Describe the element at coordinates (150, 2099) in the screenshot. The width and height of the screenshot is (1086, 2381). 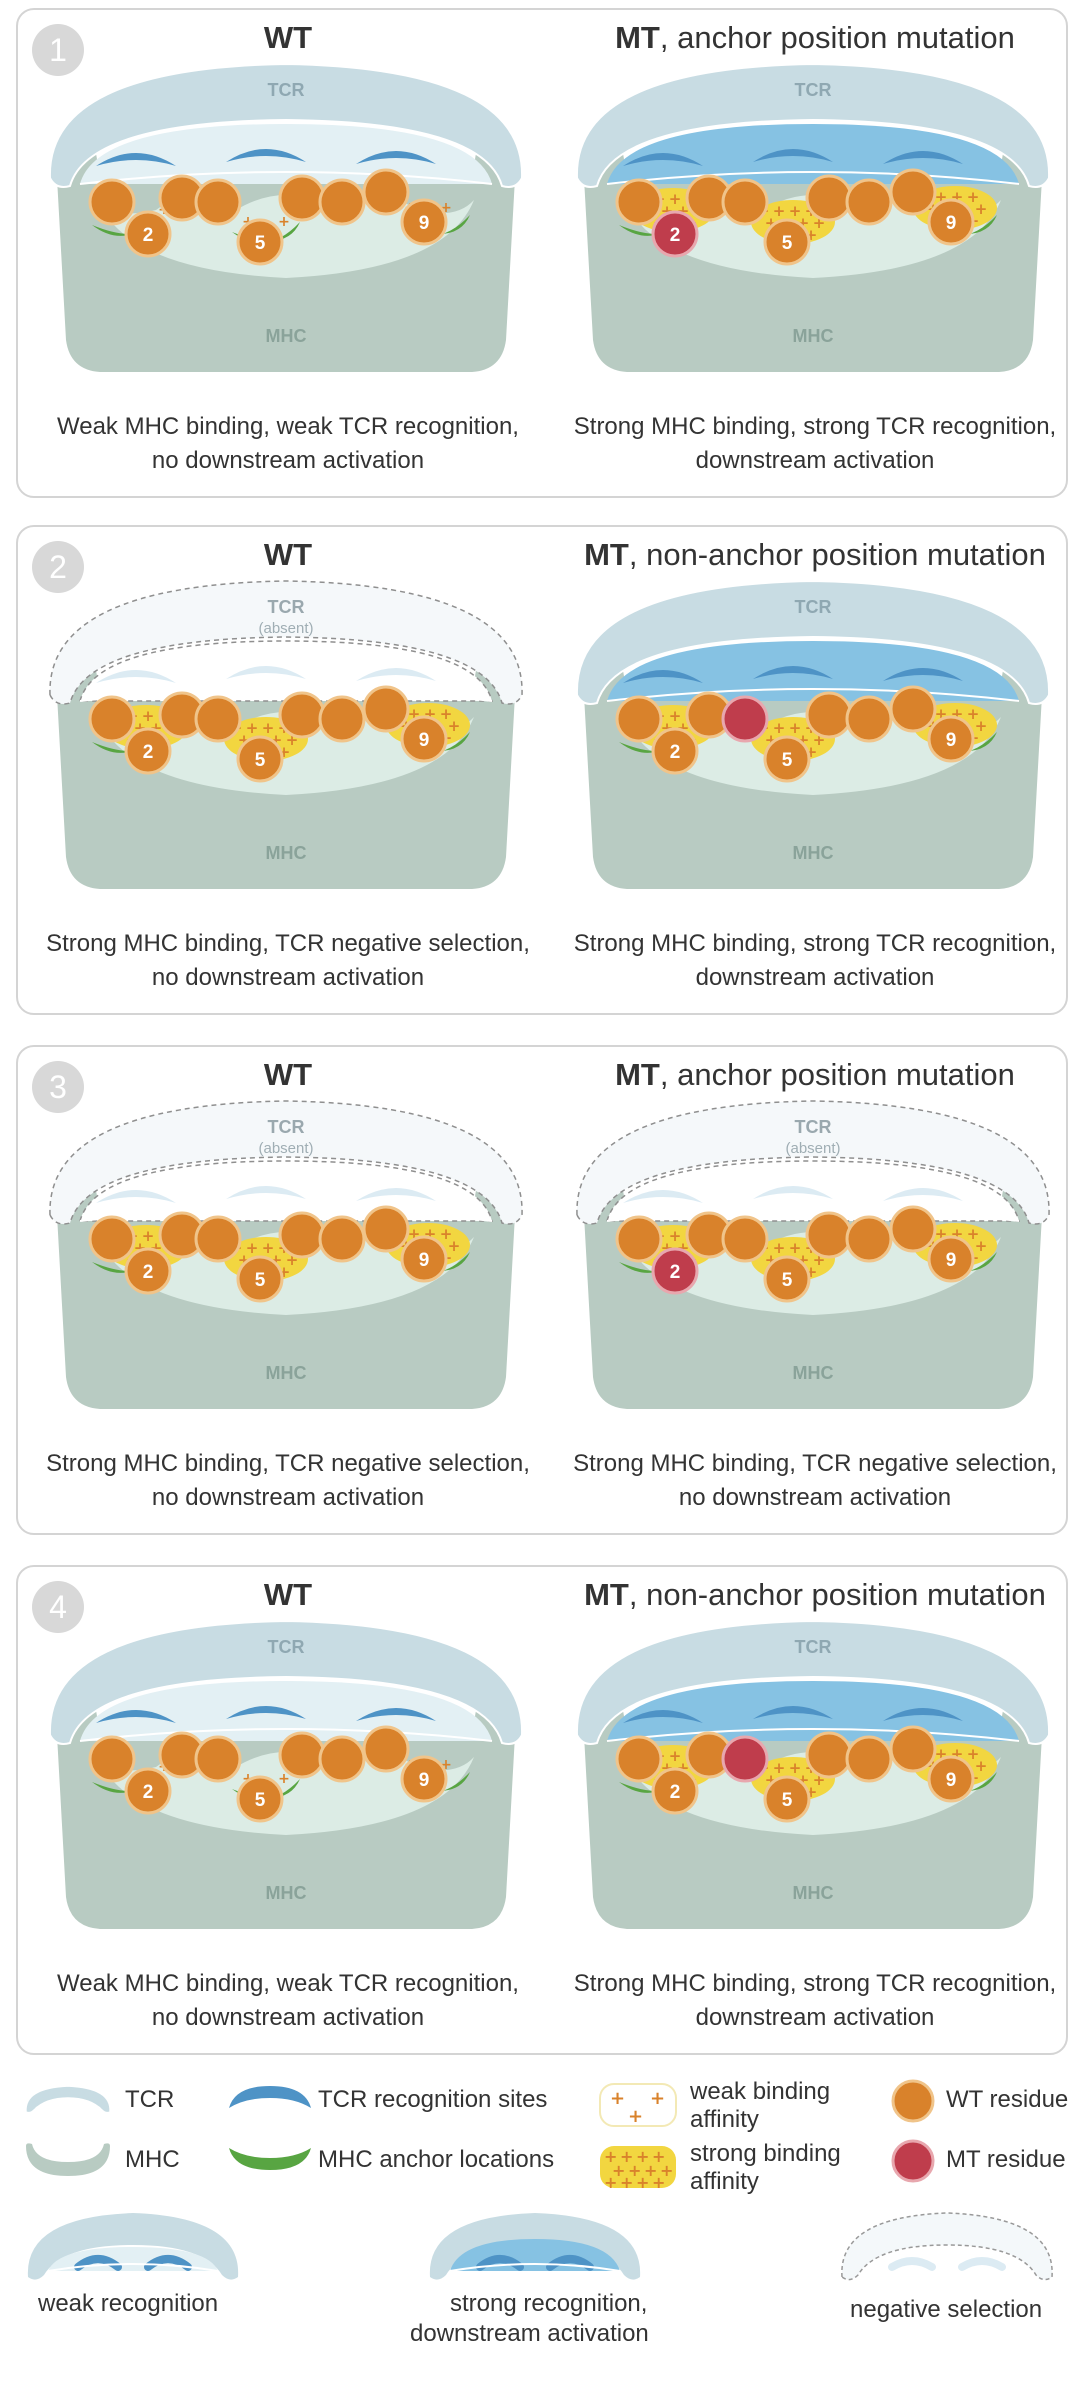
I see `legend-tcr-label: TCR` at that location.